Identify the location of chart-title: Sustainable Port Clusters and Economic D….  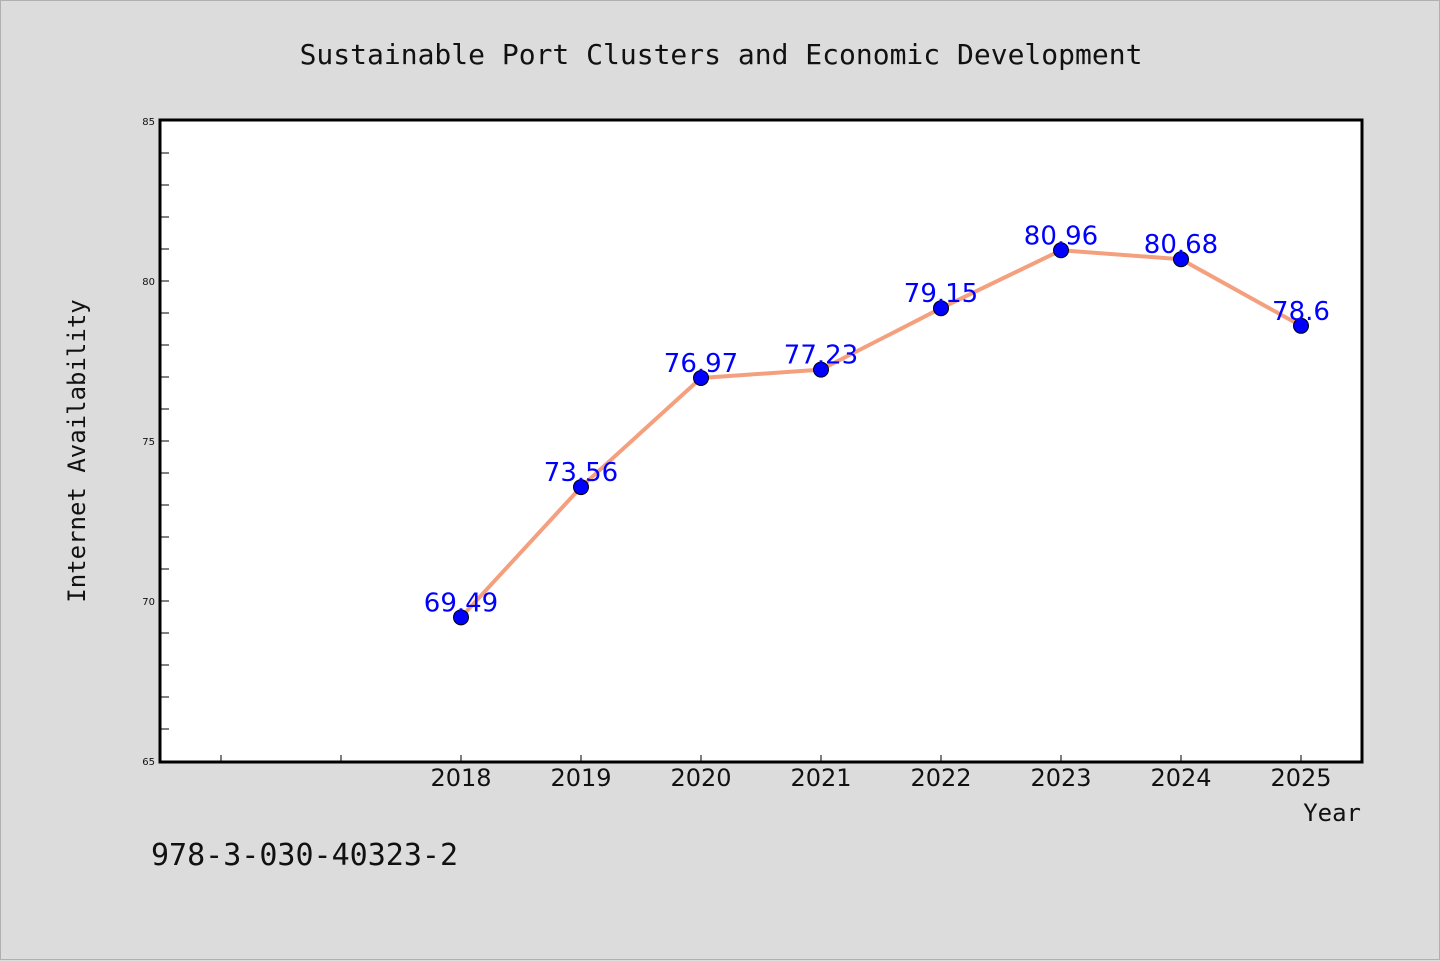
(721, 54).